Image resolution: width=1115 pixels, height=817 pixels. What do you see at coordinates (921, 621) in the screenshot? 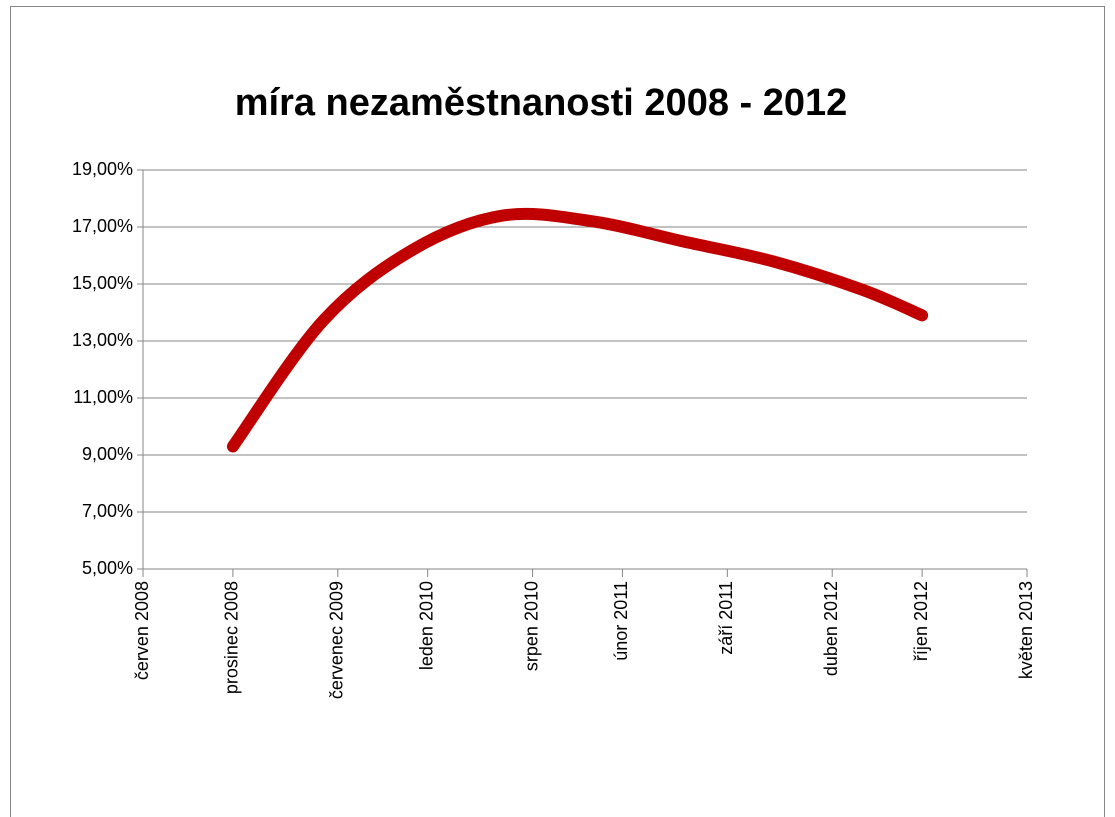
I see `x-tick-label: říjen 2012` at bounding box center [921, 621].